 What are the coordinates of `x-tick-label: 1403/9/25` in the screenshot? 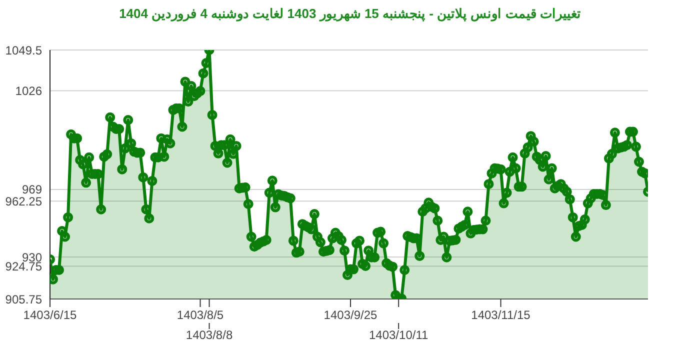 It's located at (351, 315).